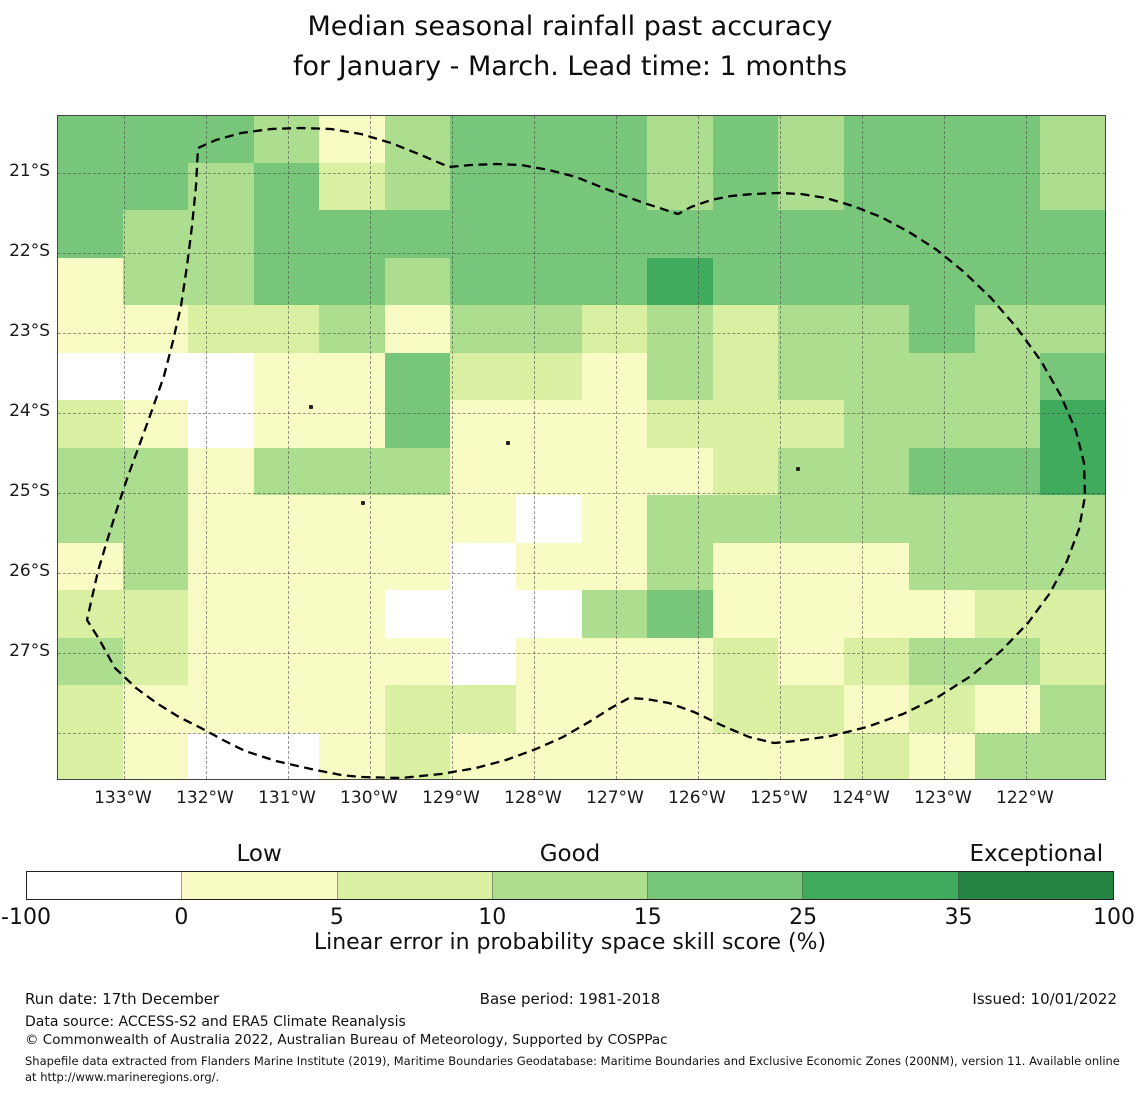 This screenshot has width=1140, height=1095. What do you see at coordinates (570, 999) in the screenshot?
I see `base-period-text: Base period: 1981-2018` at bounding box center [570, 999].